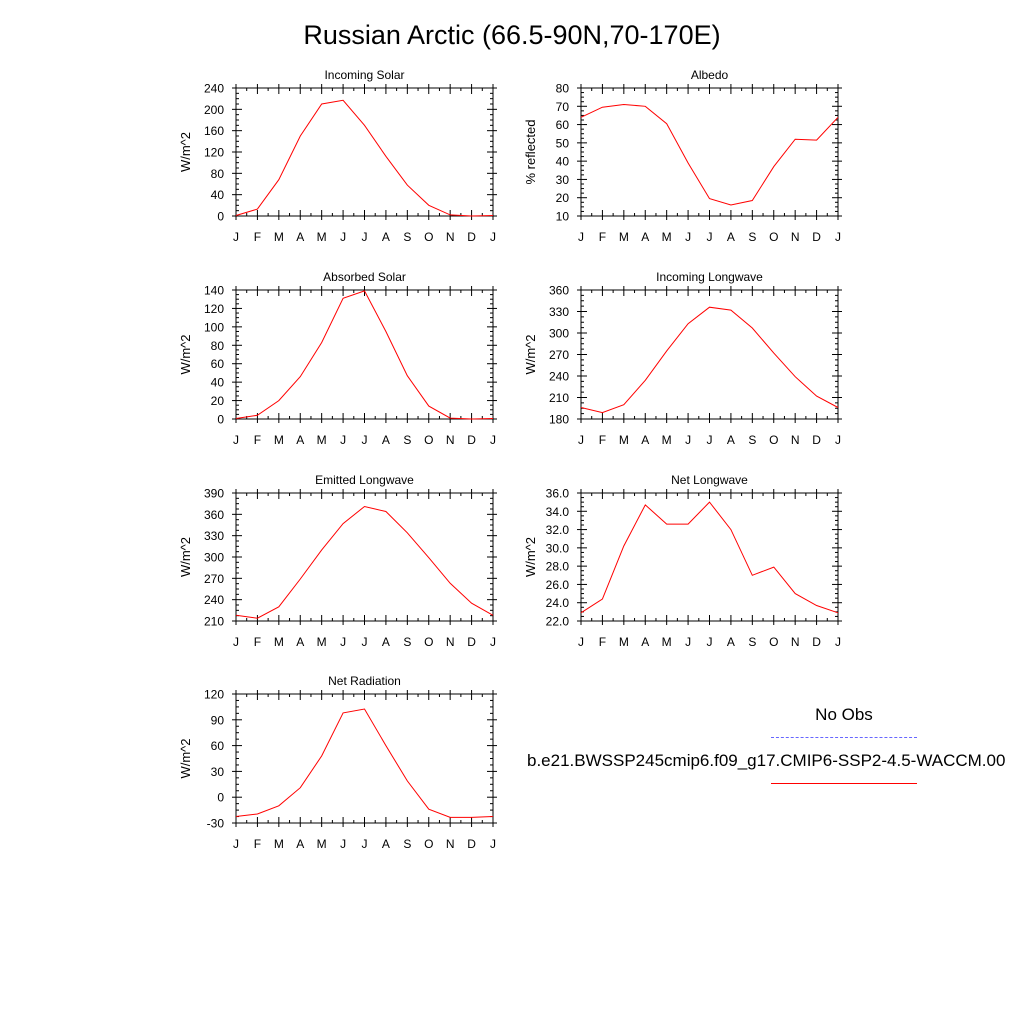 Image resolution: width=1024 pixels, height=1024 pixels. I want to click on chart-title: Absorbed Solar, so click(364, 277).